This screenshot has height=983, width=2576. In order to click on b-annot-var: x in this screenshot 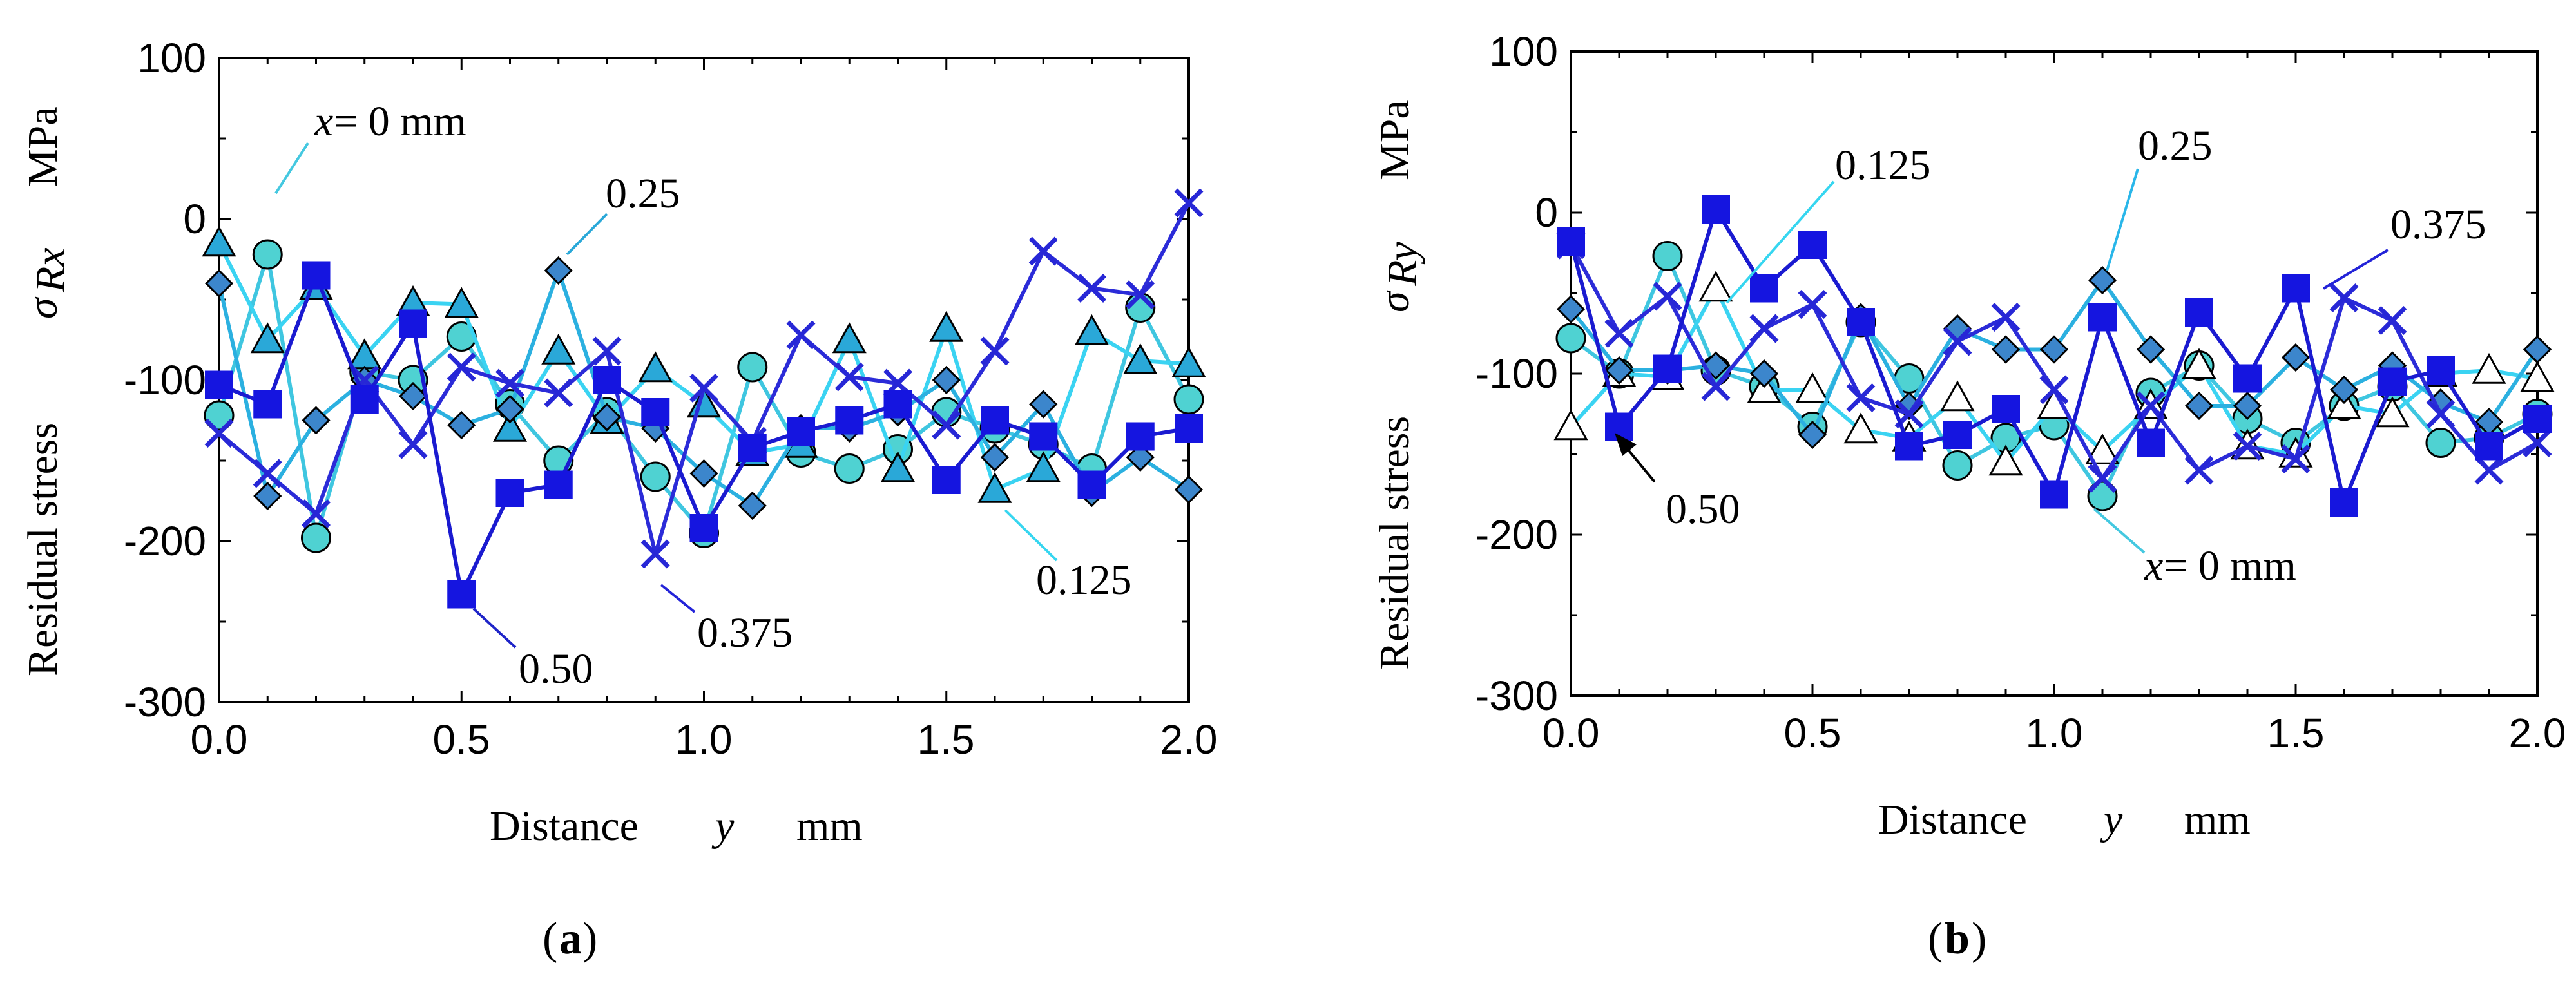, I will do `click(2153, 565)`.